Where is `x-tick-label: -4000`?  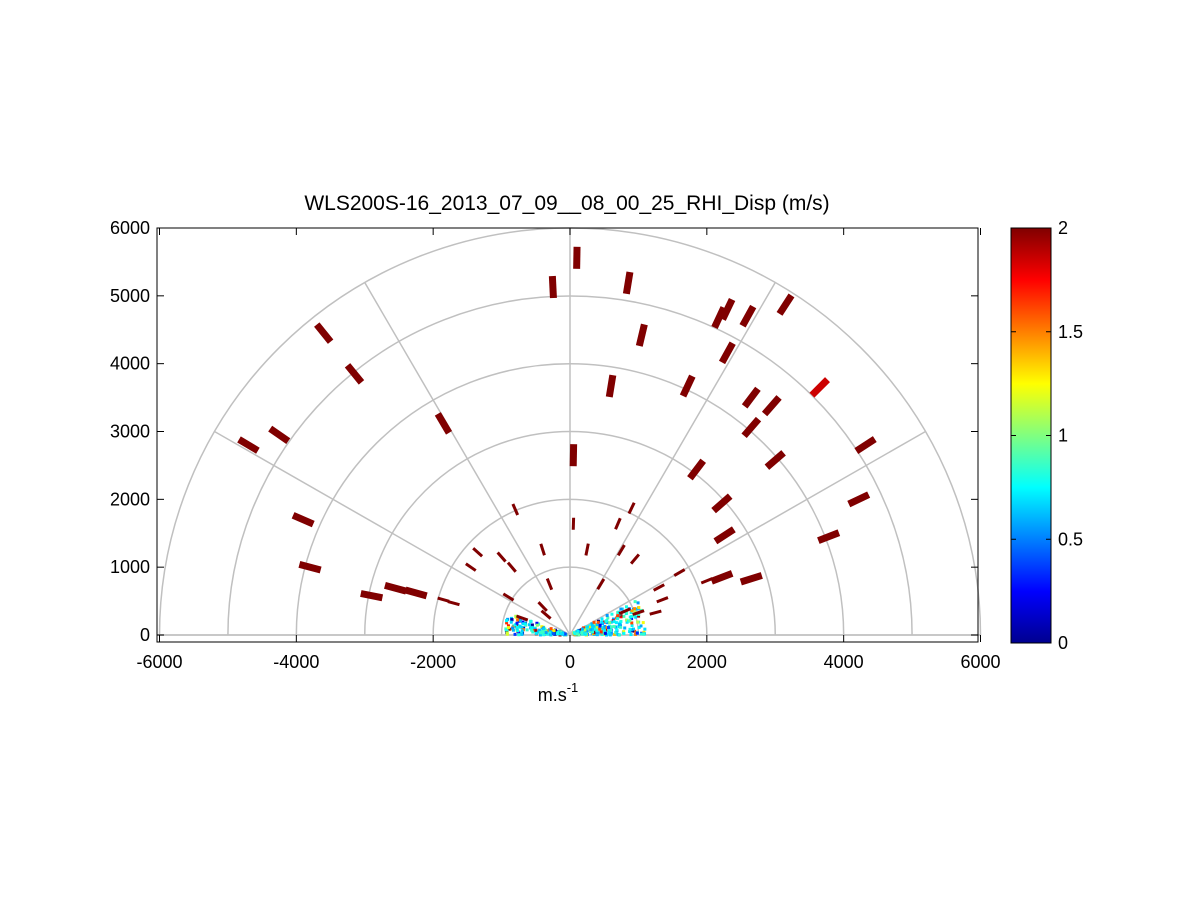 x-tick-label: -4000 is located at coordinates (296, 662).